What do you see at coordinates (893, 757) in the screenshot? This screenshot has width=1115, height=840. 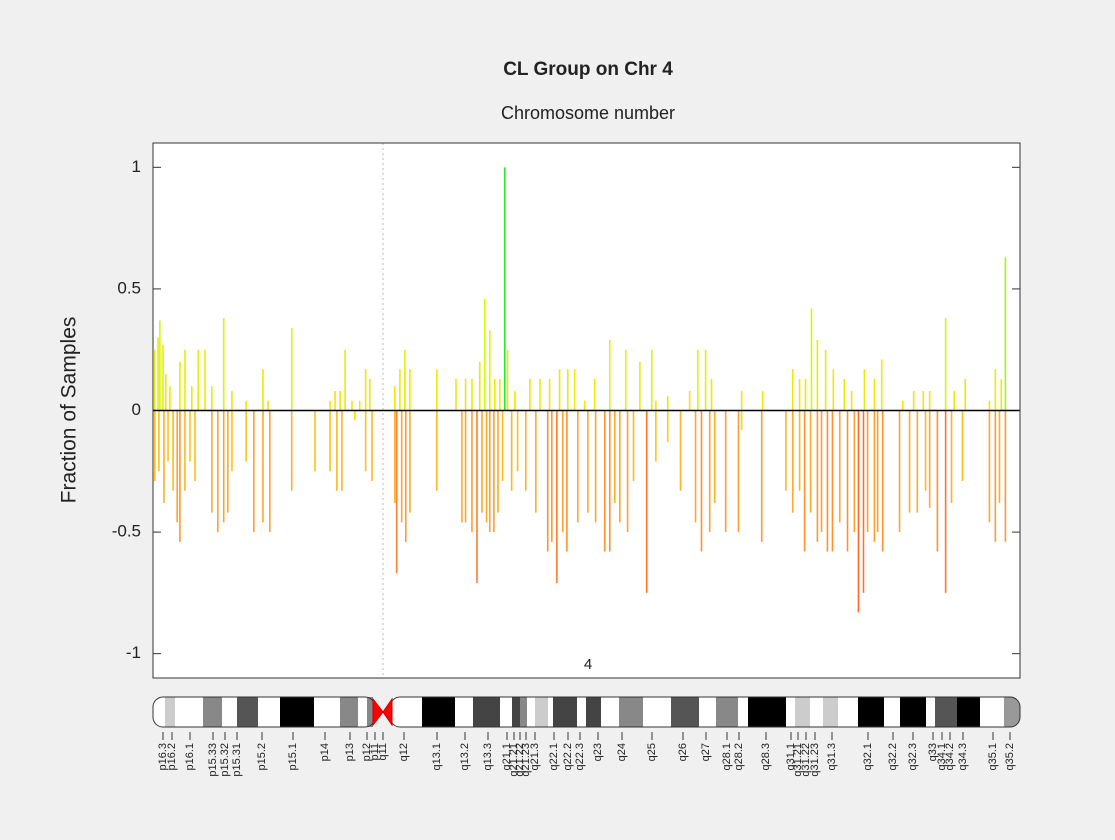 I see `band-label: q32.2` at bounding box center [893, 757].